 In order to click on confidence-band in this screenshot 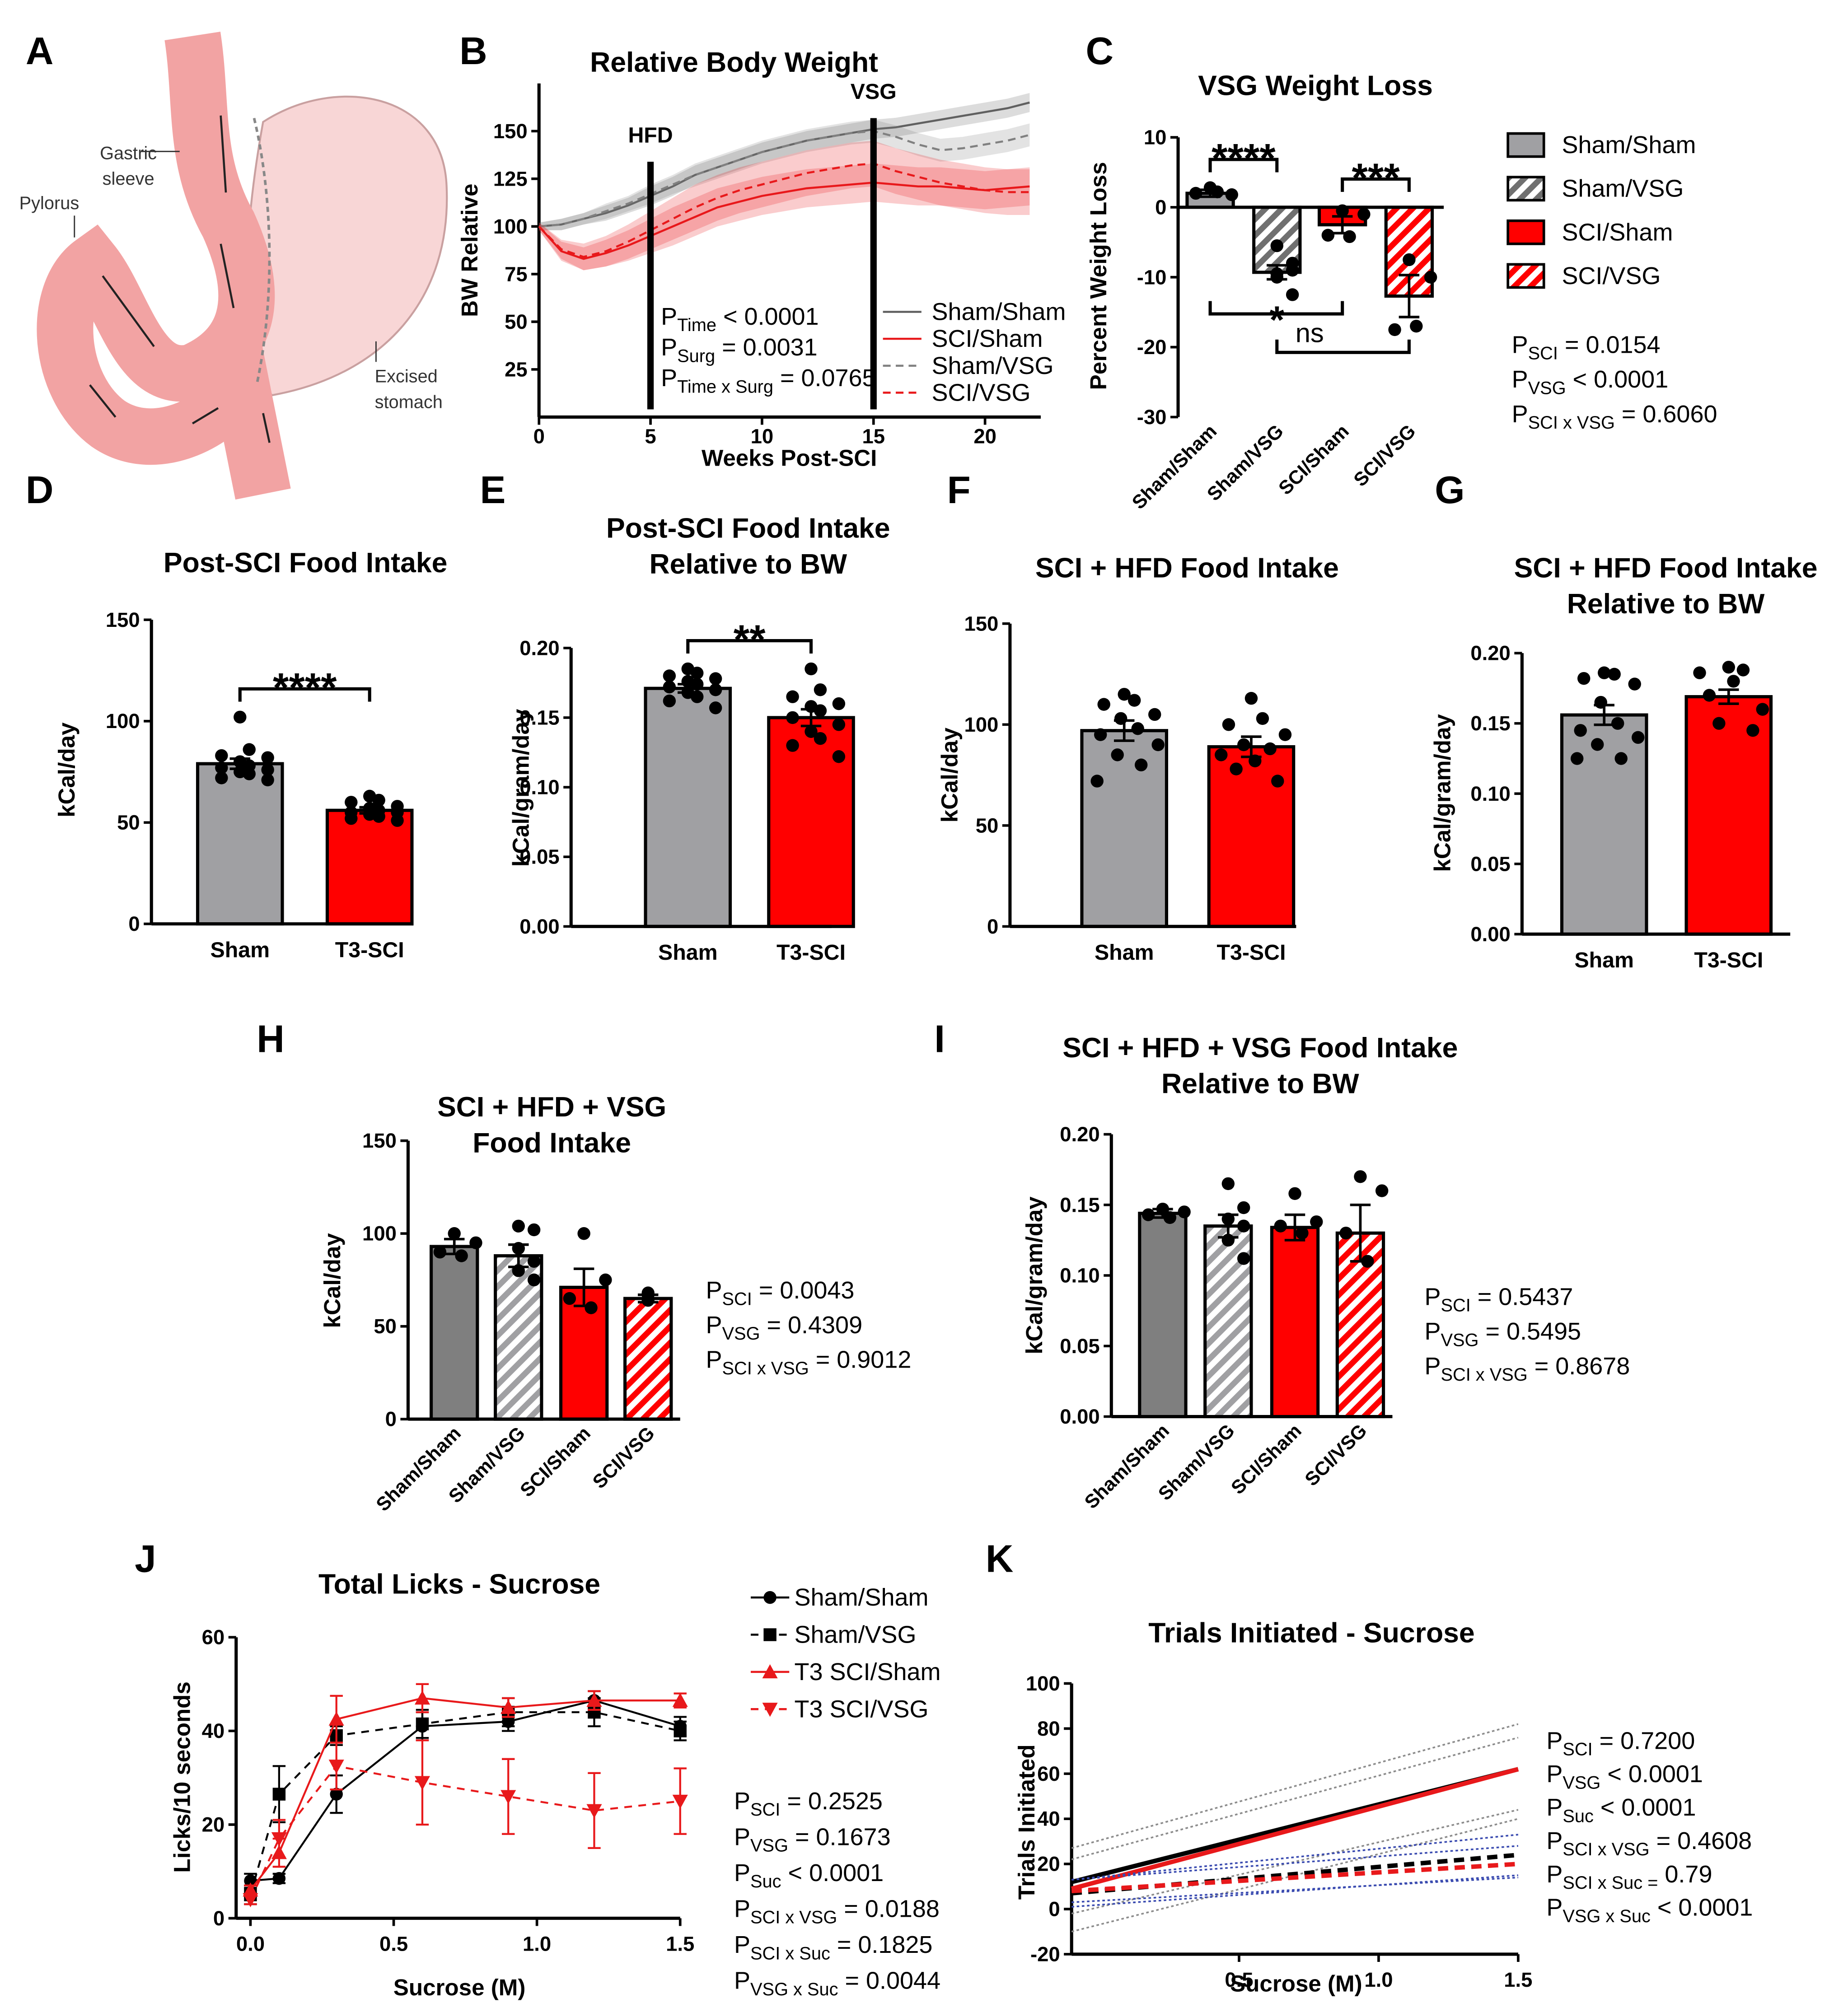, I will do `click(1295, 1861)`.